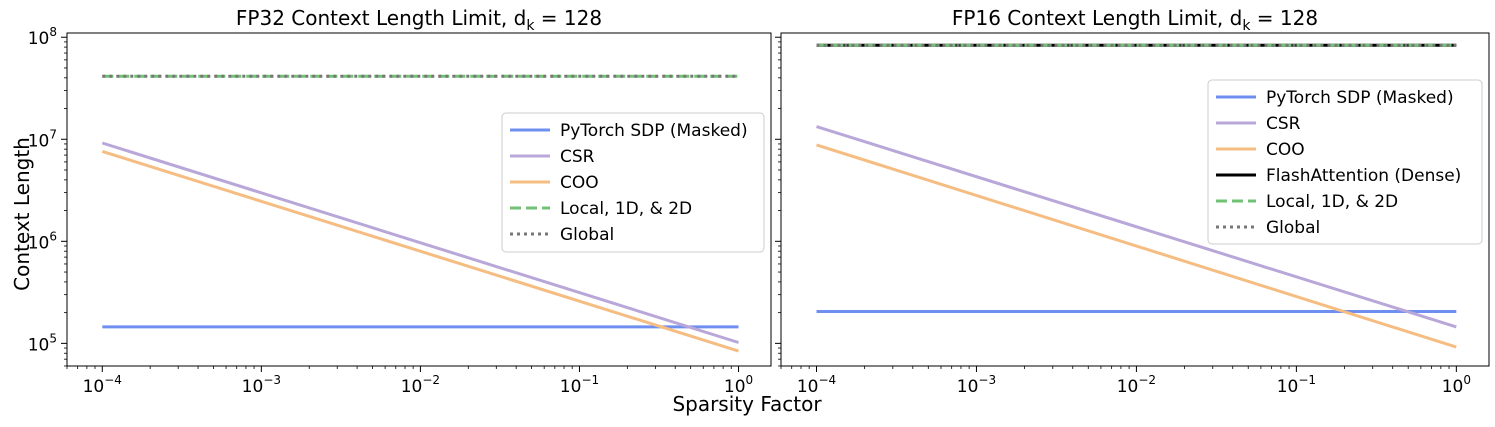  What do you see at coordinates (42, 241) in the screenshot?
I see `y-tick-label: 10⁶` at bounding box center [42, 241].